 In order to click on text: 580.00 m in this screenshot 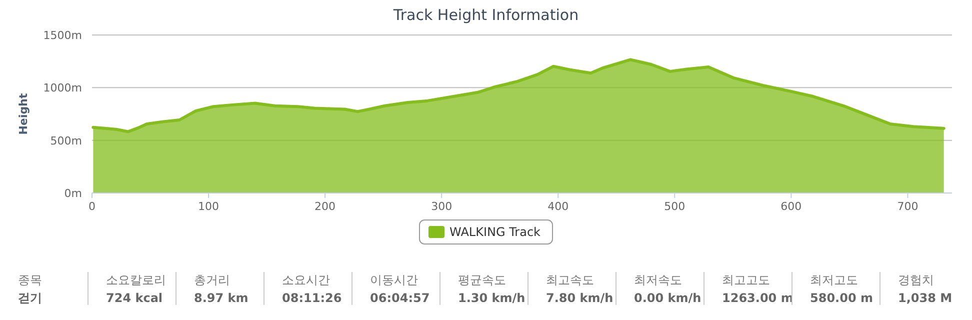, I will do `click(841, 298)`.